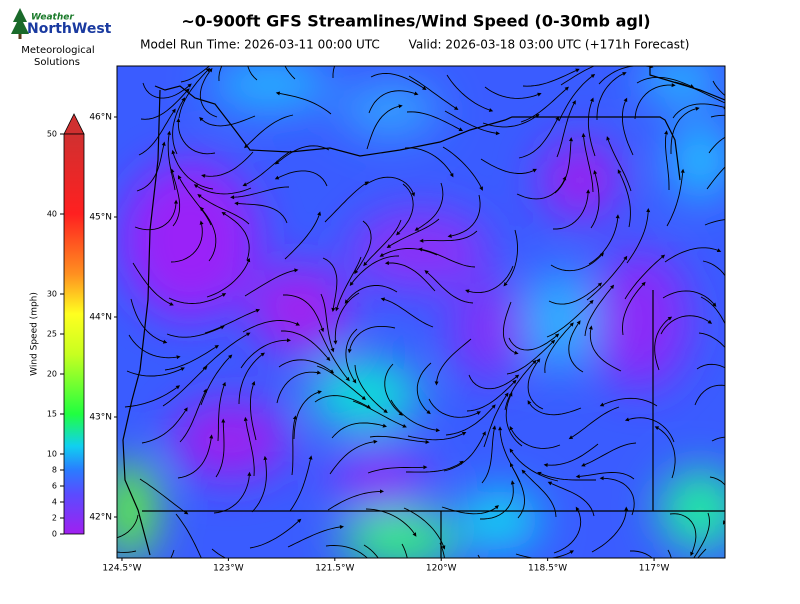  What do you see at coordinates (69, 29) in the screenshot?
I see `logo-brand: NorthWest` at bounding box center [69, 29].